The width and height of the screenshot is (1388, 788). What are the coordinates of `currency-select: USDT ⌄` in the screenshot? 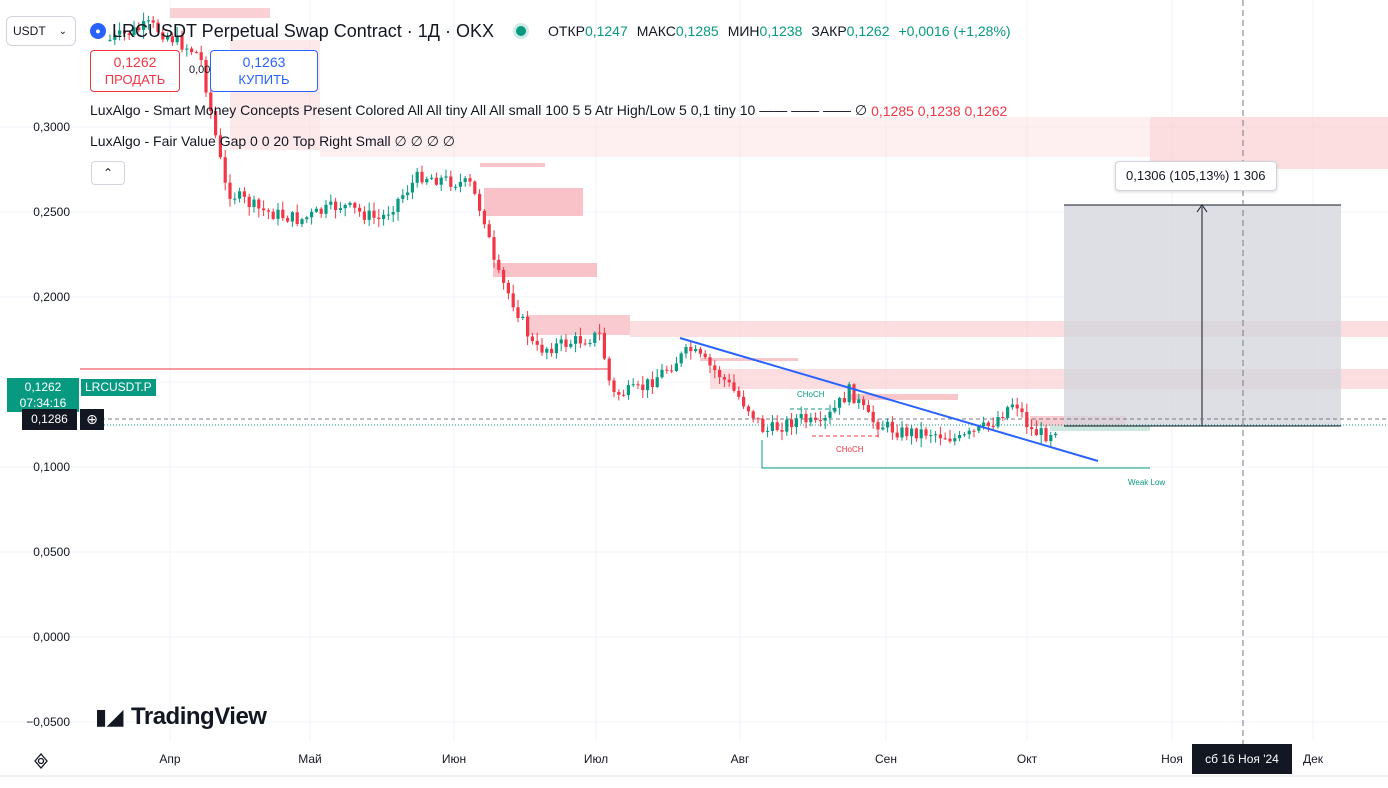 It's located at (41, 31).